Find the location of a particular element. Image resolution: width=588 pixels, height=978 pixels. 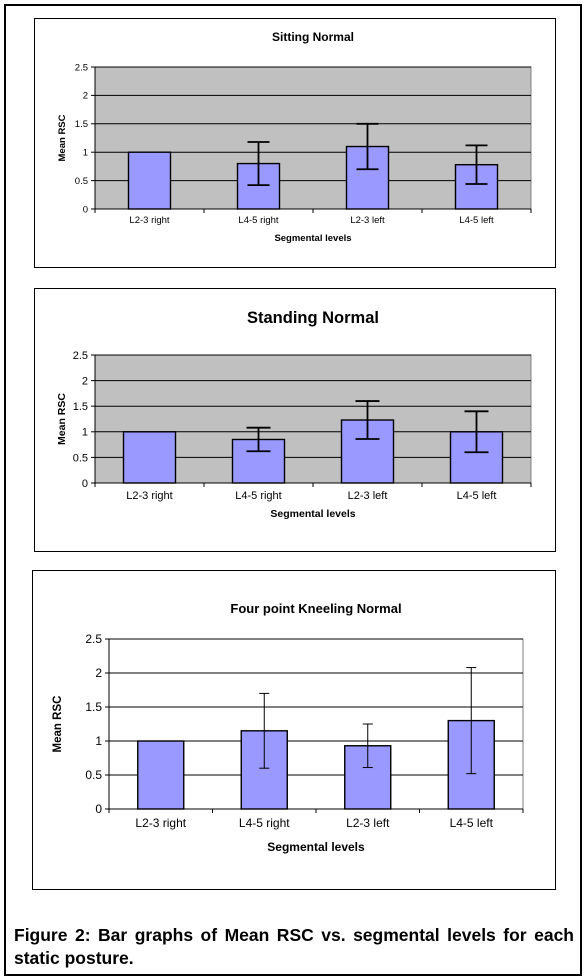

chart-title: Sitting Normal is located at coordinates (313, 37).